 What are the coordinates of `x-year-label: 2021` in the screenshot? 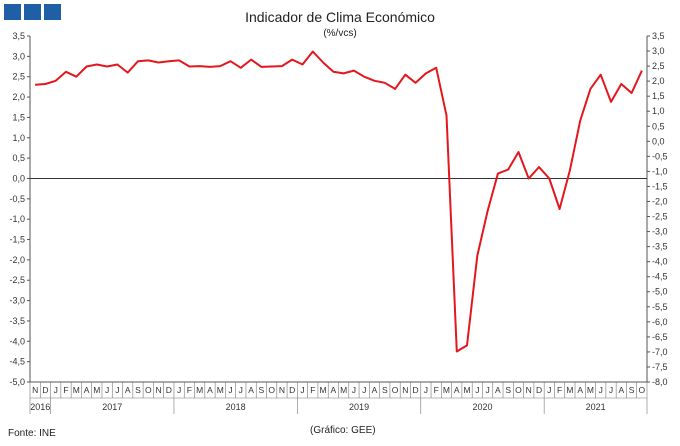 It's located at (596, 407).